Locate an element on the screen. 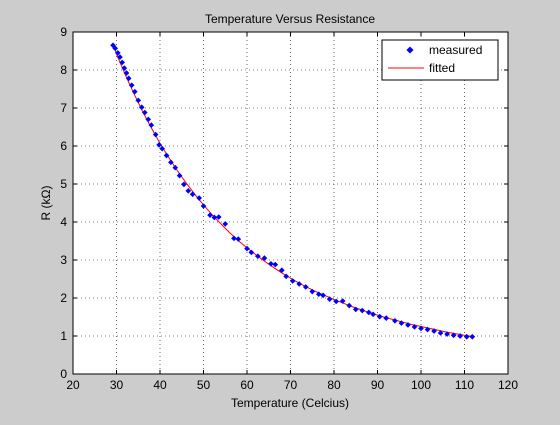 The image size is (560, 425). y-tick-label: 3 is located at coordinates (63, 260).